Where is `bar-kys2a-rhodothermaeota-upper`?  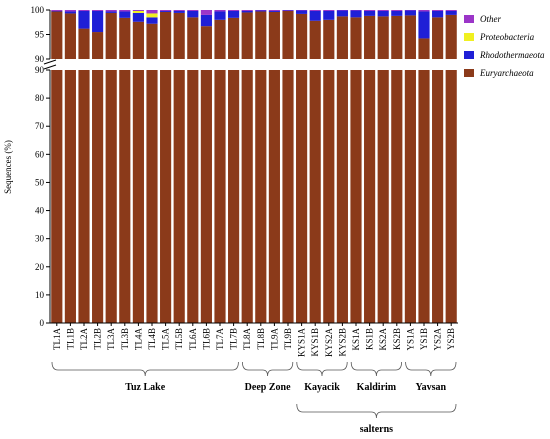 bar-kys2a-rhodothermaeota-upper is located at coordinates (329, 15).